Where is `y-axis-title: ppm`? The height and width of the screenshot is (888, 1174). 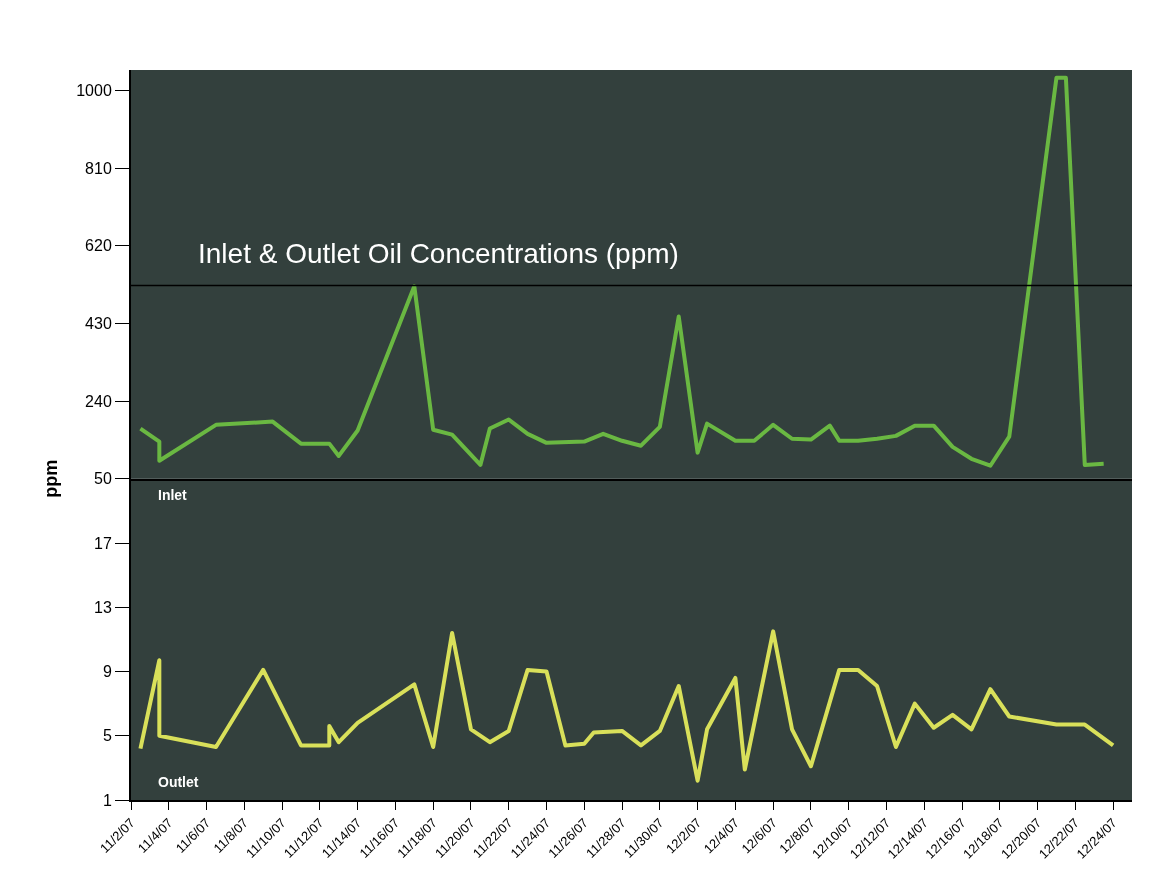 y-axis-title: ppm is located at coordinates (51, 478).